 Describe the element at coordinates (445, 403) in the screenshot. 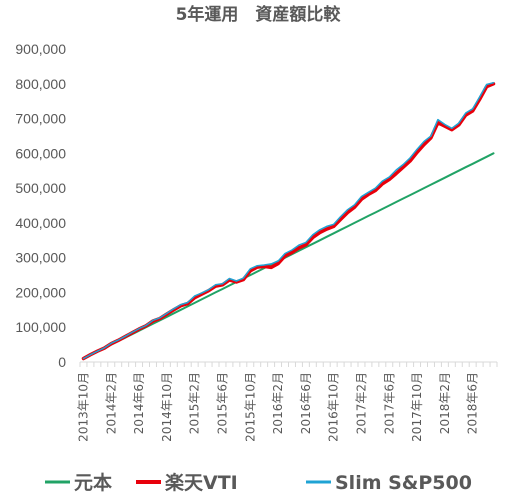

I see `x-tick-label: 2018年2月` at that location.